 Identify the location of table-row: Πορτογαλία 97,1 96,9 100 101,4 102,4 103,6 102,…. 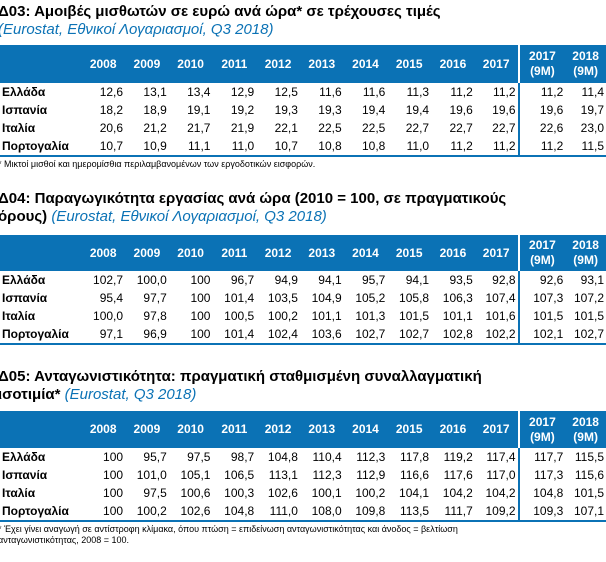
(303, 335).